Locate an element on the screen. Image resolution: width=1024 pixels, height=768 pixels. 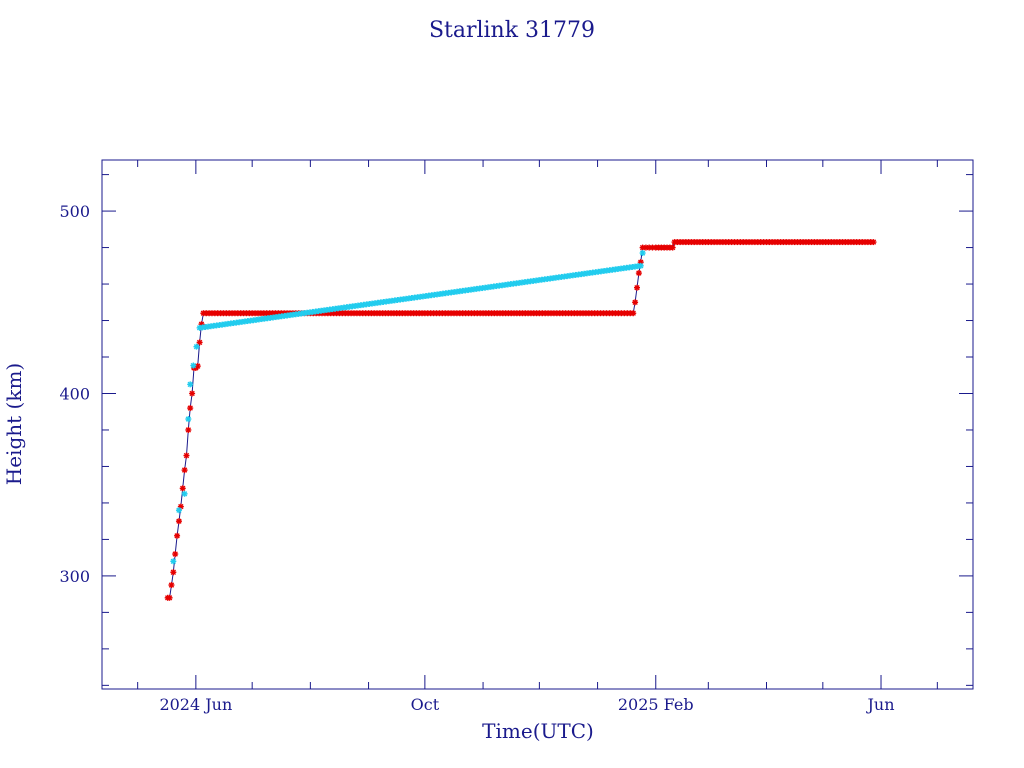
y-tick-label: 400 is located at coordinates (74, 393).